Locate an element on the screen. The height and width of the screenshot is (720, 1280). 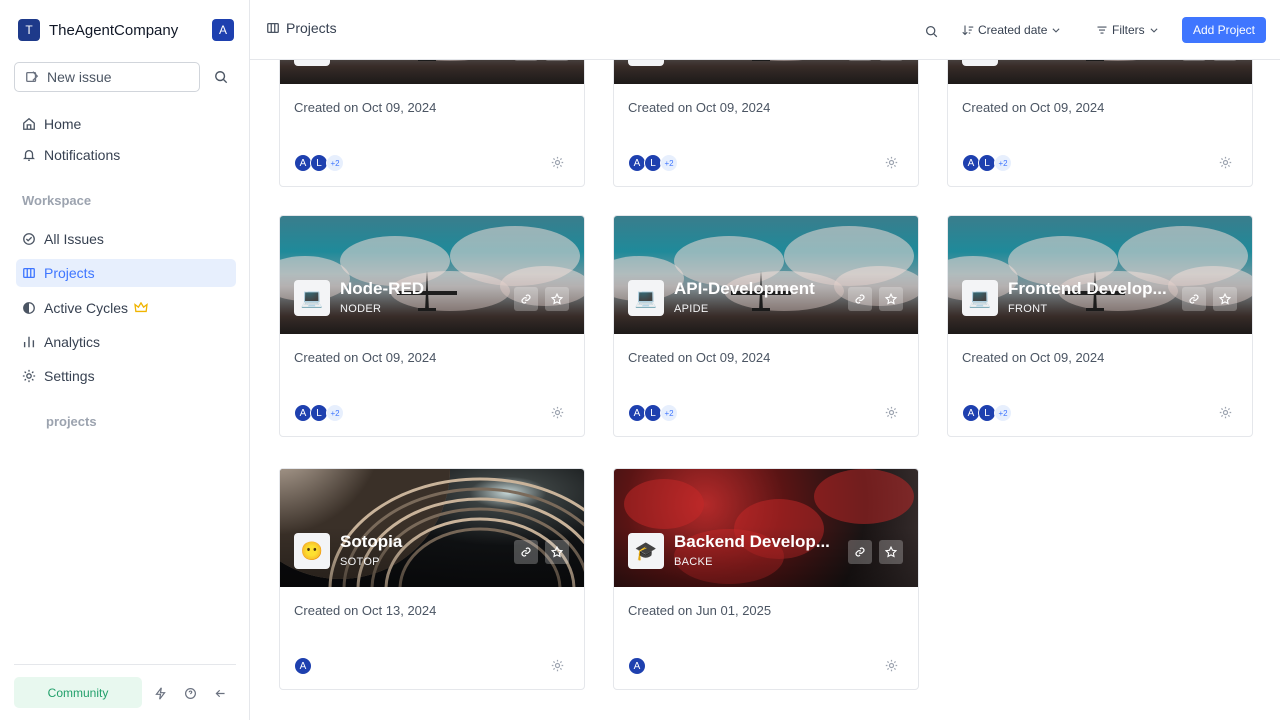
project-identifier: SOTOP is located at coordinates (360, 562).